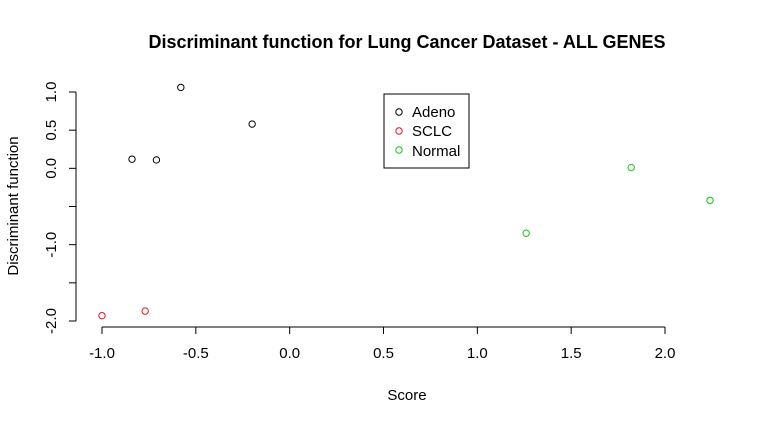  What do you see at coordinates (51, 245) in the screenshot?
I see `y-tick-label: -1.0` at bounding box center [51, 245].